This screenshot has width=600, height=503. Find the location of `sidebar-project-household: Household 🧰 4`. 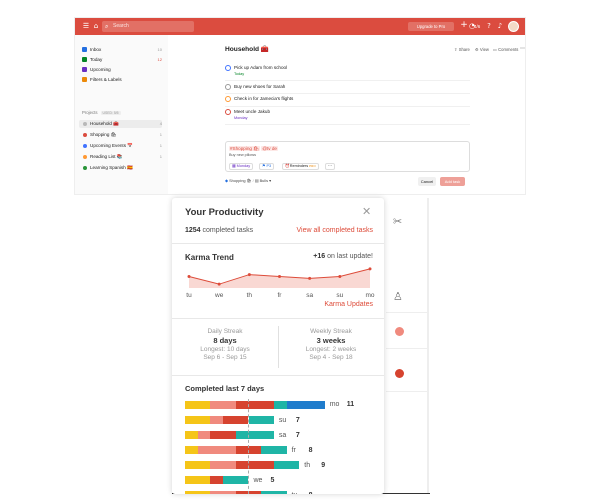

sidebar-project-household: Household 🧰 4 is located at coordinates (120, 124).